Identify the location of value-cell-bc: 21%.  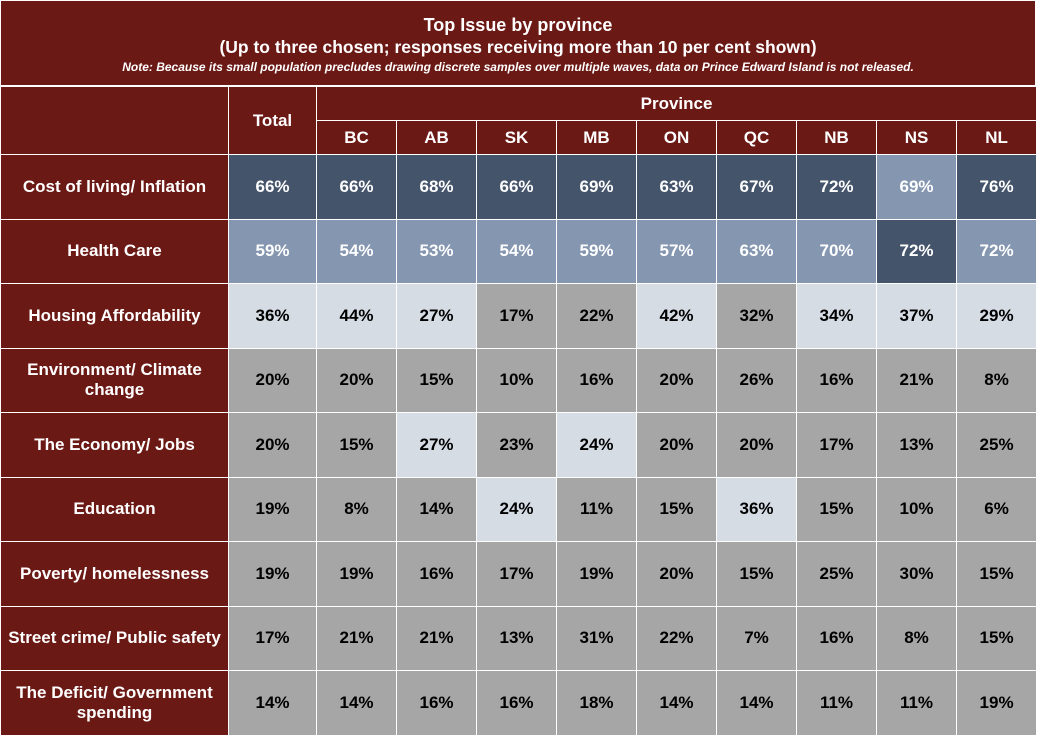
(356, 638).